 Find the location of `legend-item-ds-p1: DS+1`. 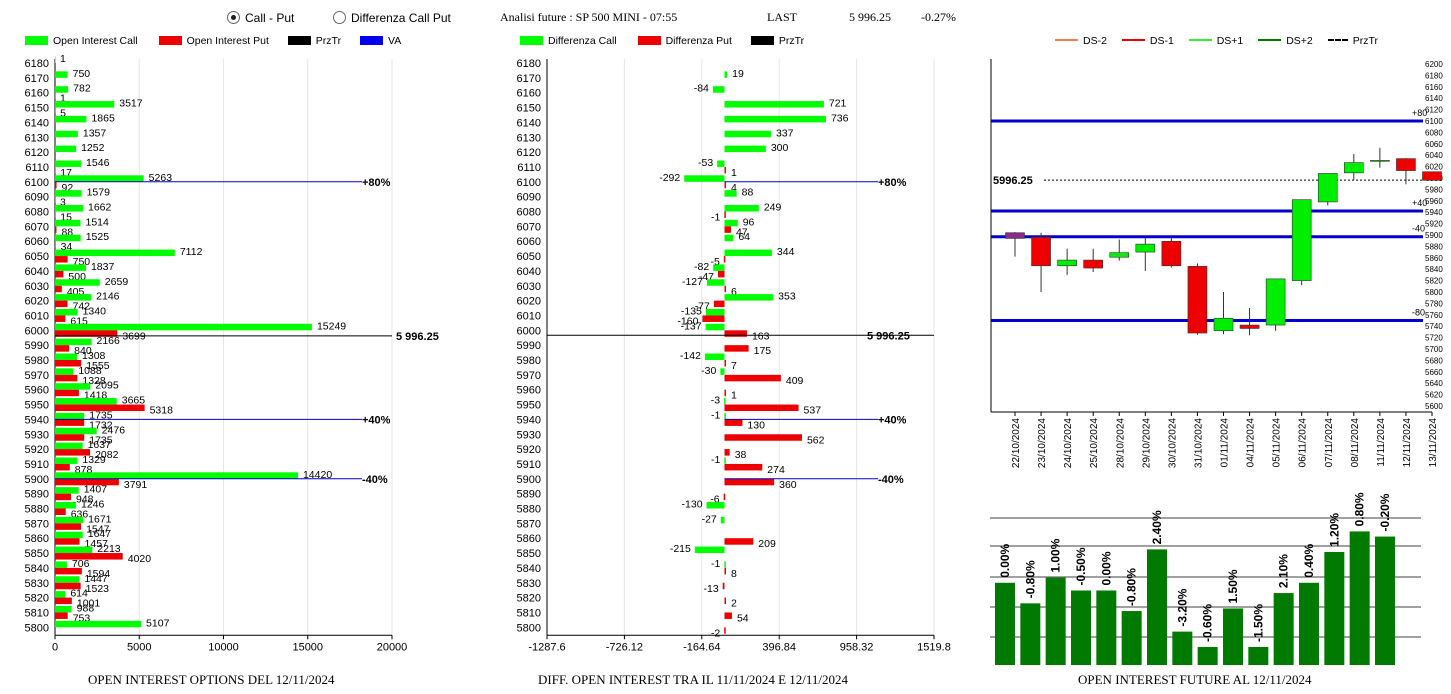

legend-item-ds-p1: DS+1 is located at coordinates (1215, 41).